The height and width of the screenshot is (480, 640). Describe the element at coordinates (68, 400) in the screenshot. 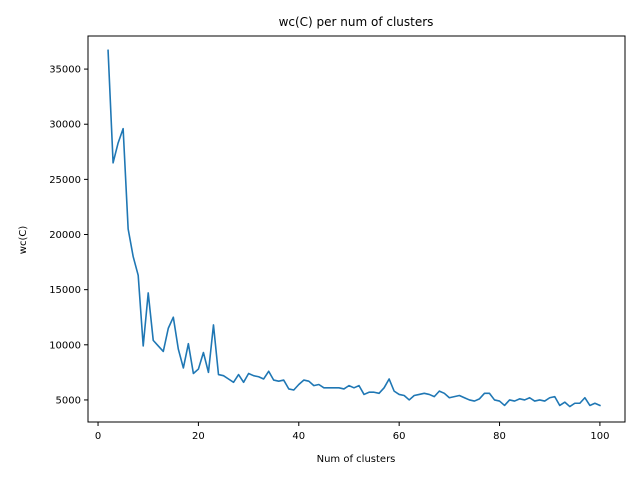

I see `y-tick-label: 5000` at that location.